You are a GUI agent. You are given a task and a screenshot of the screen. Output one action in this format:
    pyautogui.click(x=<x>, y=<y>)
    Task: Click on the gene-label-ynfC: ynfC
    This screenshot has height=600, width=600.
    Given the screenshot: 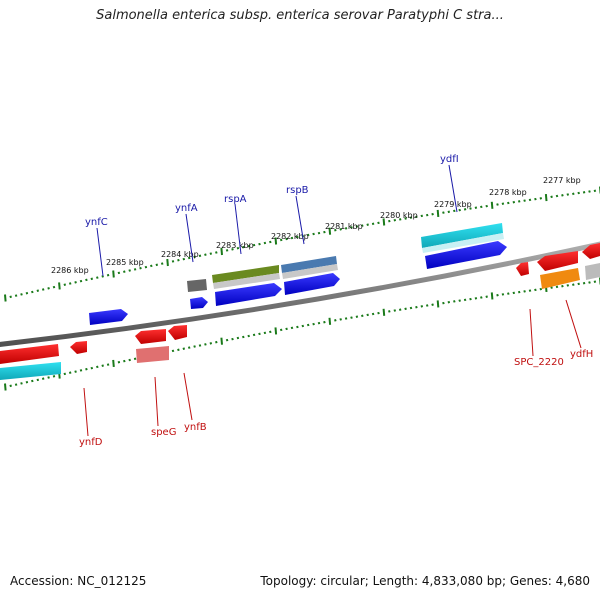 What is the action you would take?
    pyautogui.click(x=96, y=222)
    